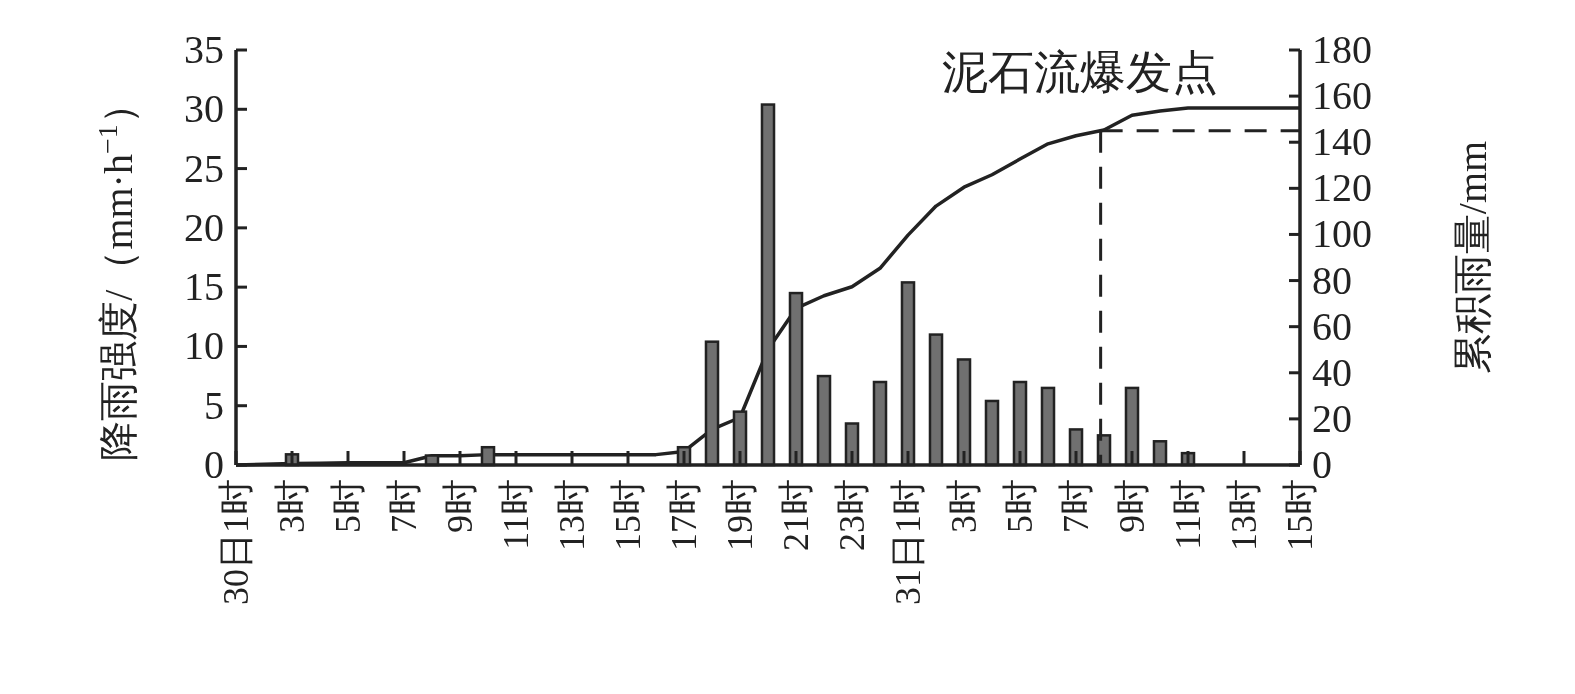 The image size is (1575, 694). I want to click on y2-tick-label: 40, so click(1332, 372).